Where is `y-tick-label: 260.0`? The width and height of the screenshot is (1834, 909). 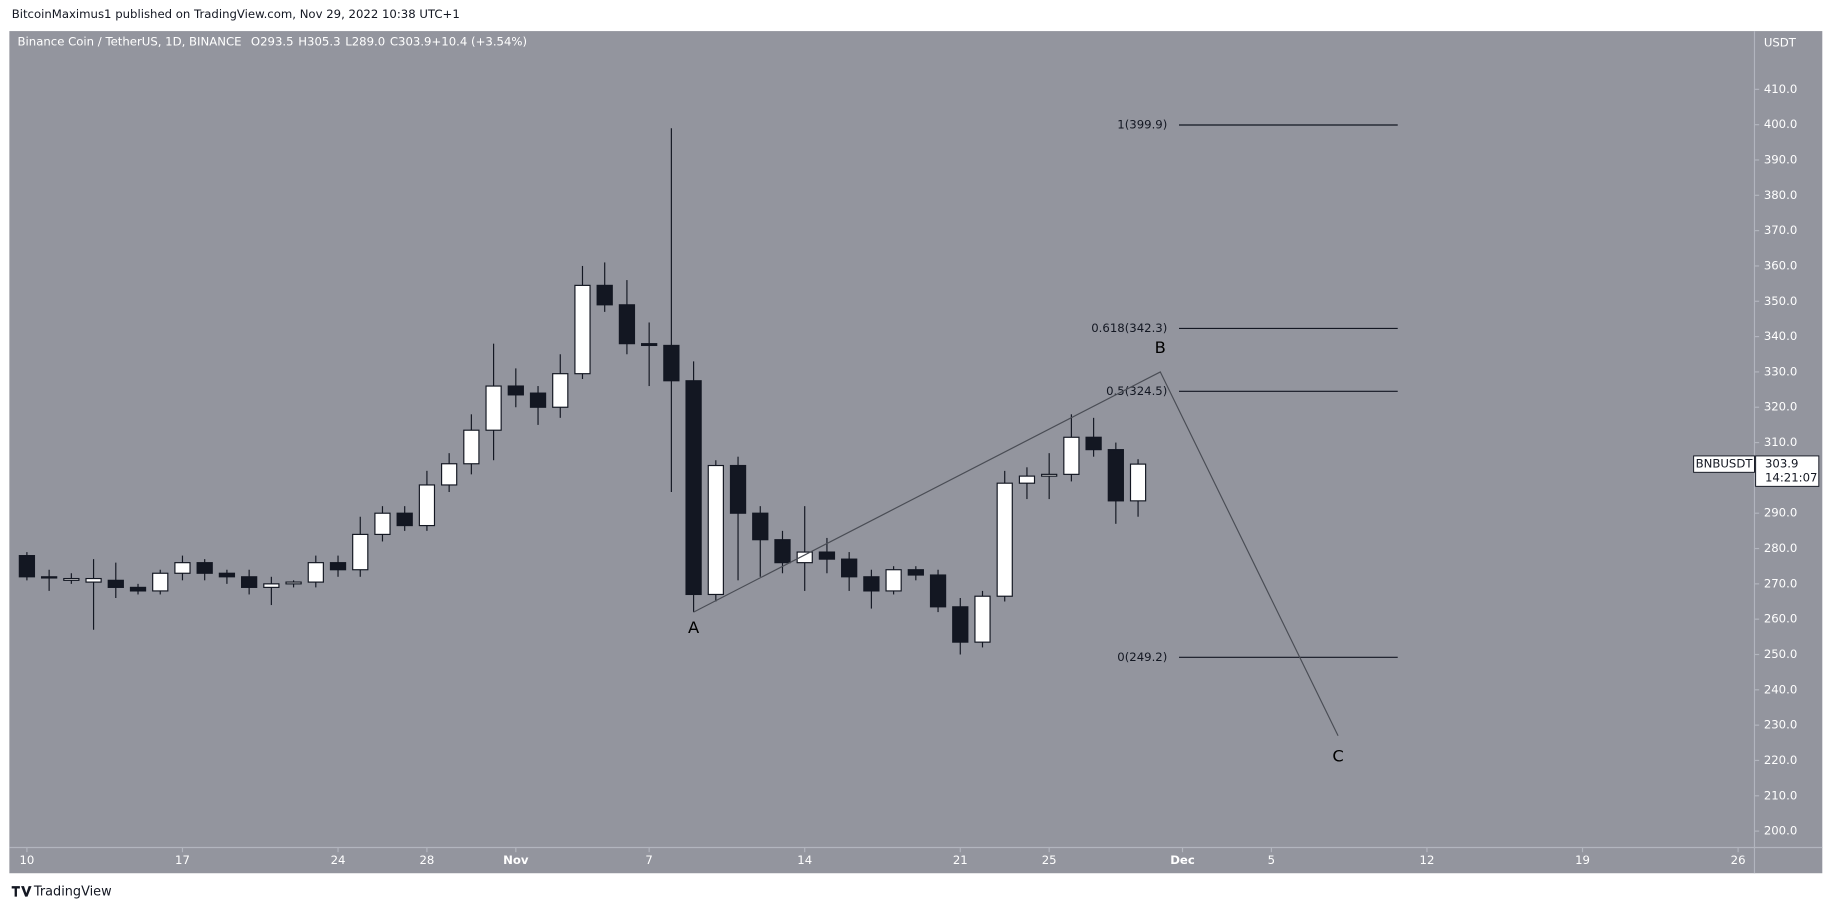
y-tick-label: 260.0 is located at coordinates (1780, 619).